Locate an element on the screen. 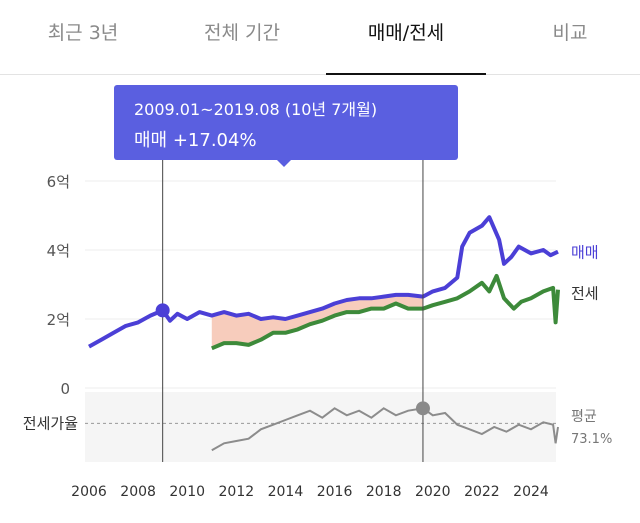  ratio-average-label: 평균 is located at coordinates (584, 417).